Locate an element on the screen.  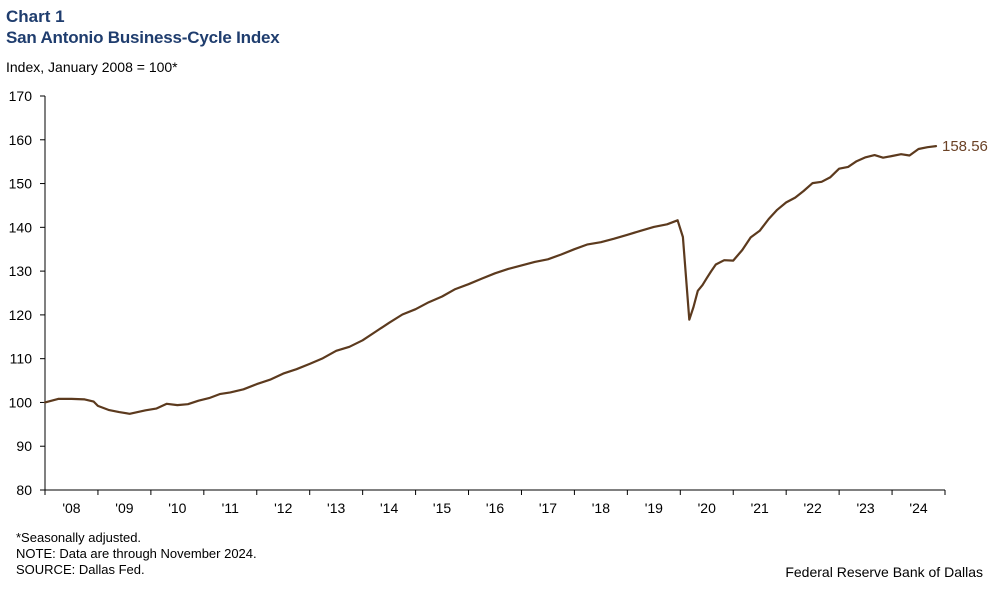
credit-line: Federal Reserve Bank of Dallas is located at coordinates (884, 572).